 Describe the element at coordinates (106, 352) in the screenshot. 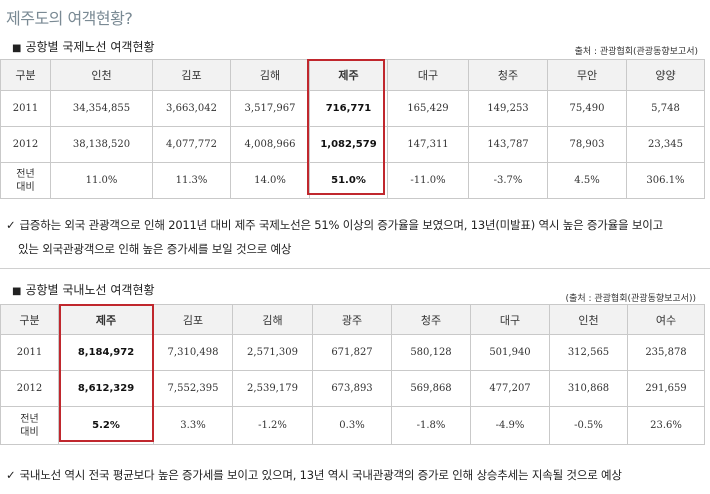

I see `table-cell-jeju: 8,184,972` at that location.